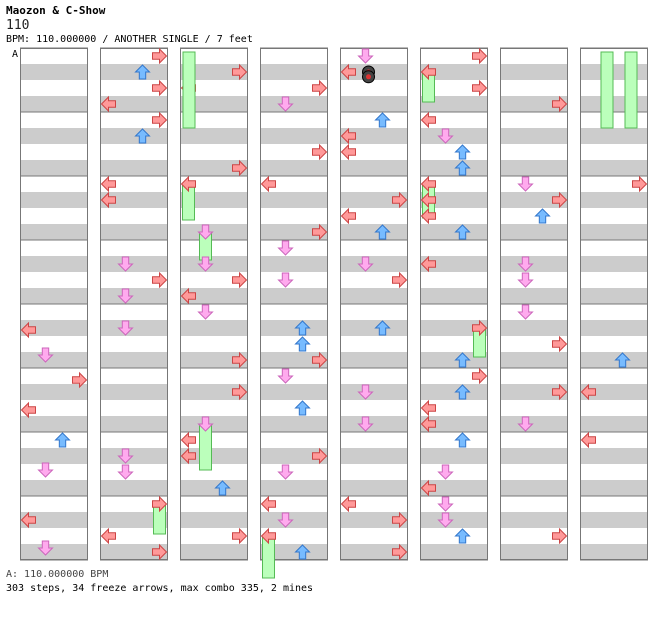 This screenshot has width=672, height=620. Describe the element at coordinates (56, 10) in the screenshot. I see `song-artist: Maozon & C-Show` at that location.